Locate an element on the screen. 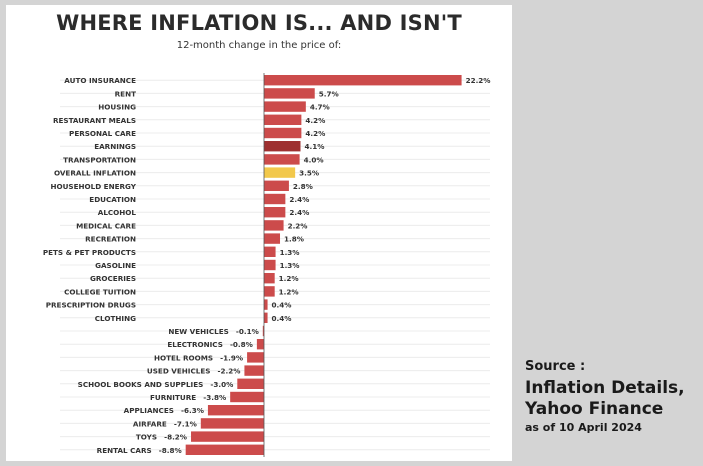  value-label: 4.7% is located at coordinates (320, 107).